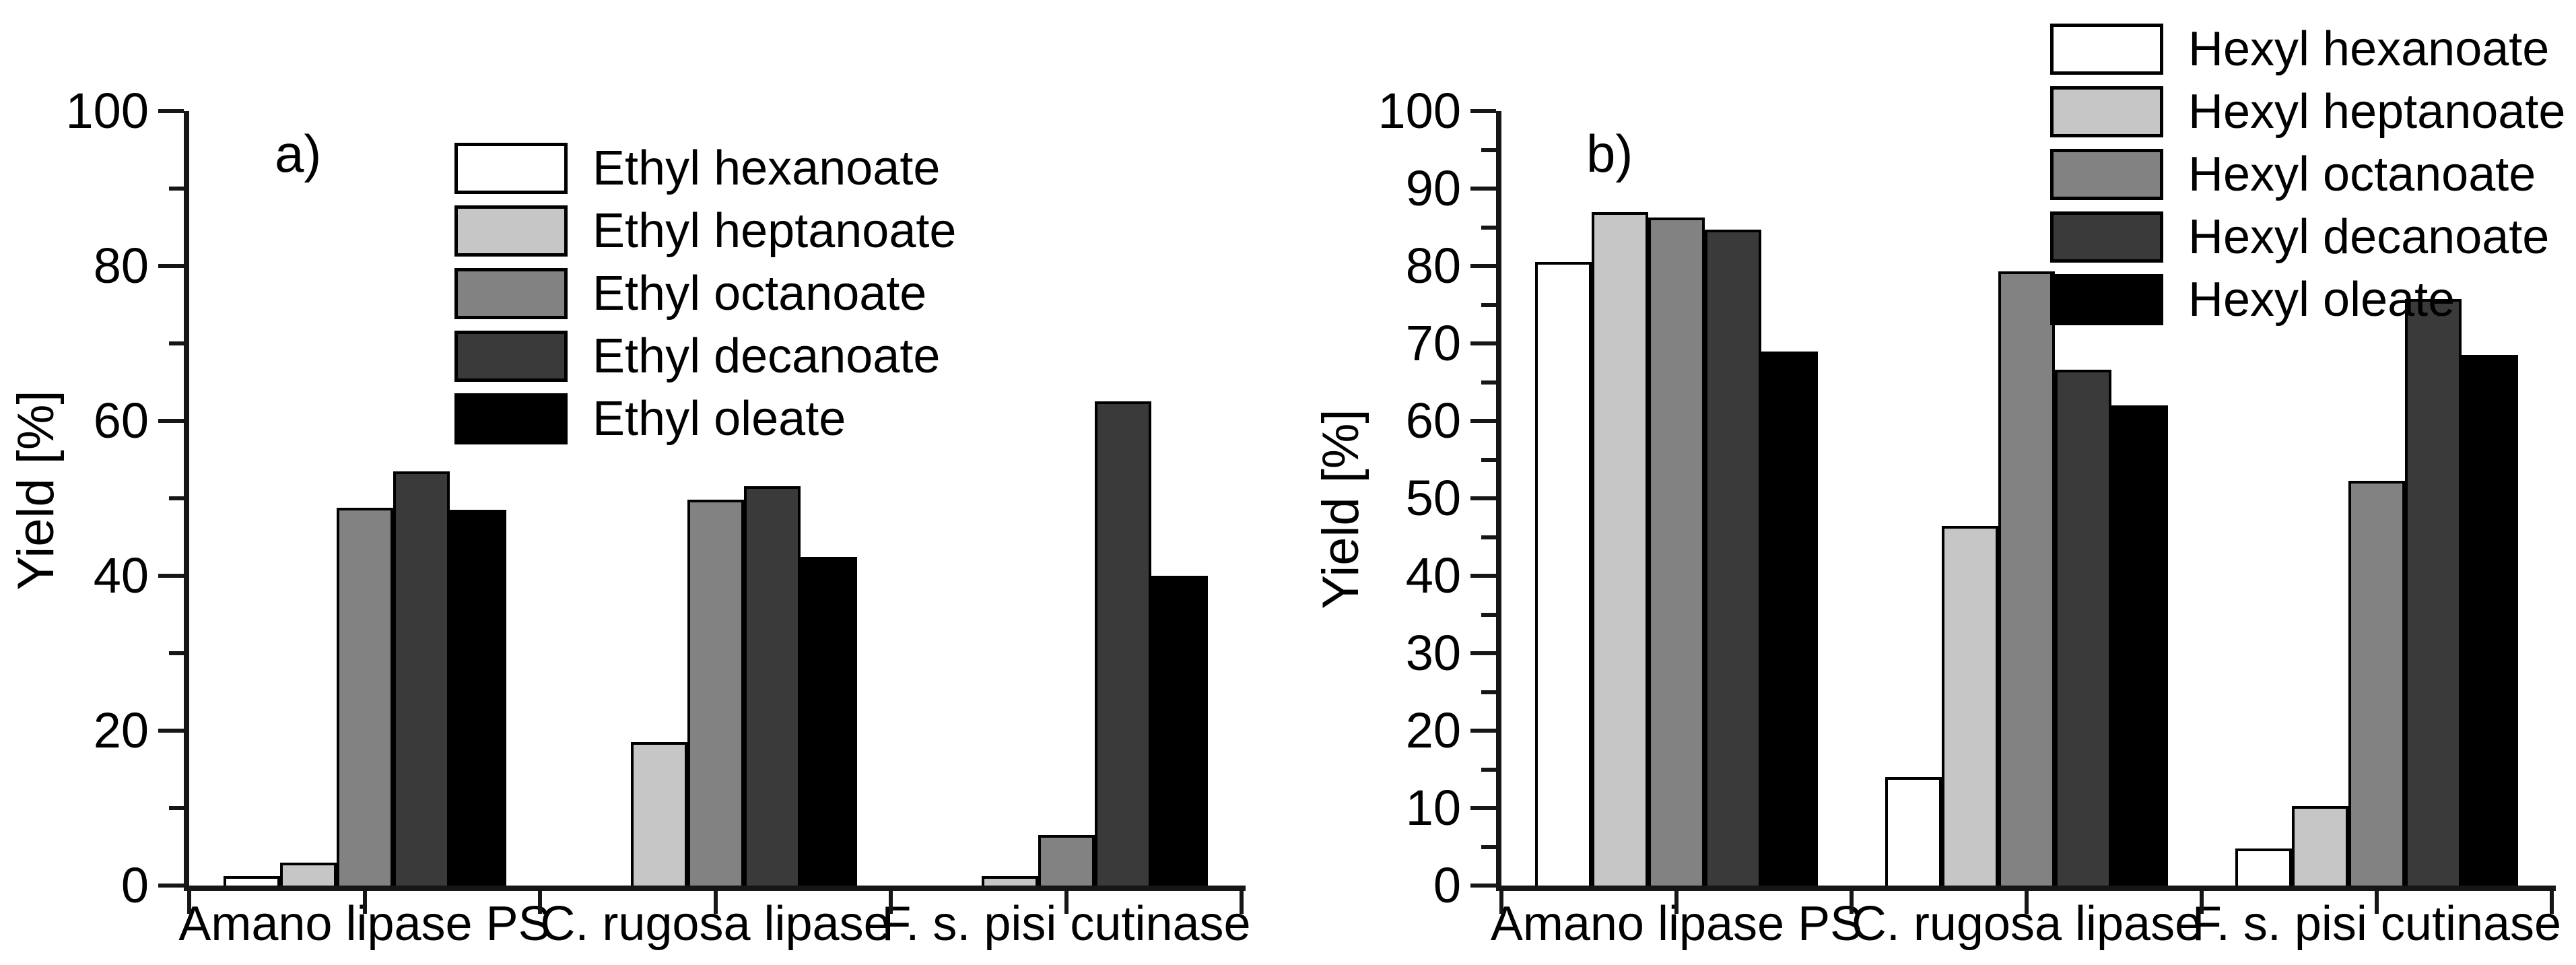 The height and width of the screenshot is (965, 2576). Describe the element at coordinates (1433, 343) in the screenshot. I see `y-tick-label: 70` at that location.